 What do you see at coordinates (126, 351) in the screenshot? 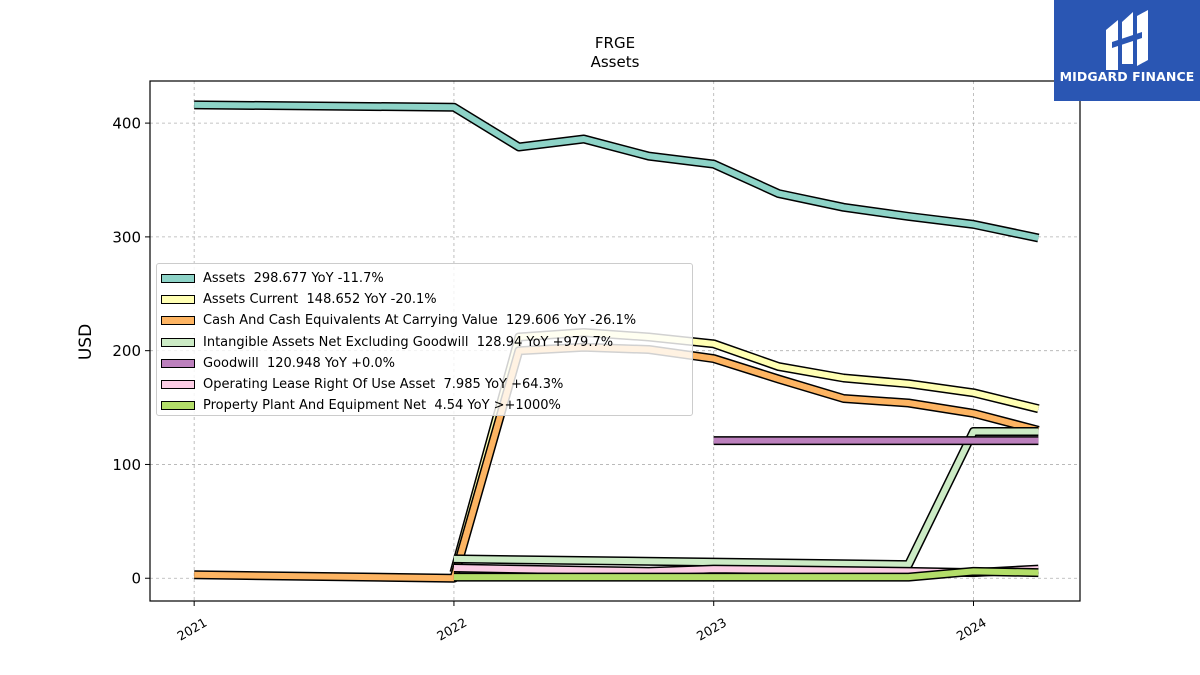
I see `y-tick-label: 200` at bounding box center [126, 351].